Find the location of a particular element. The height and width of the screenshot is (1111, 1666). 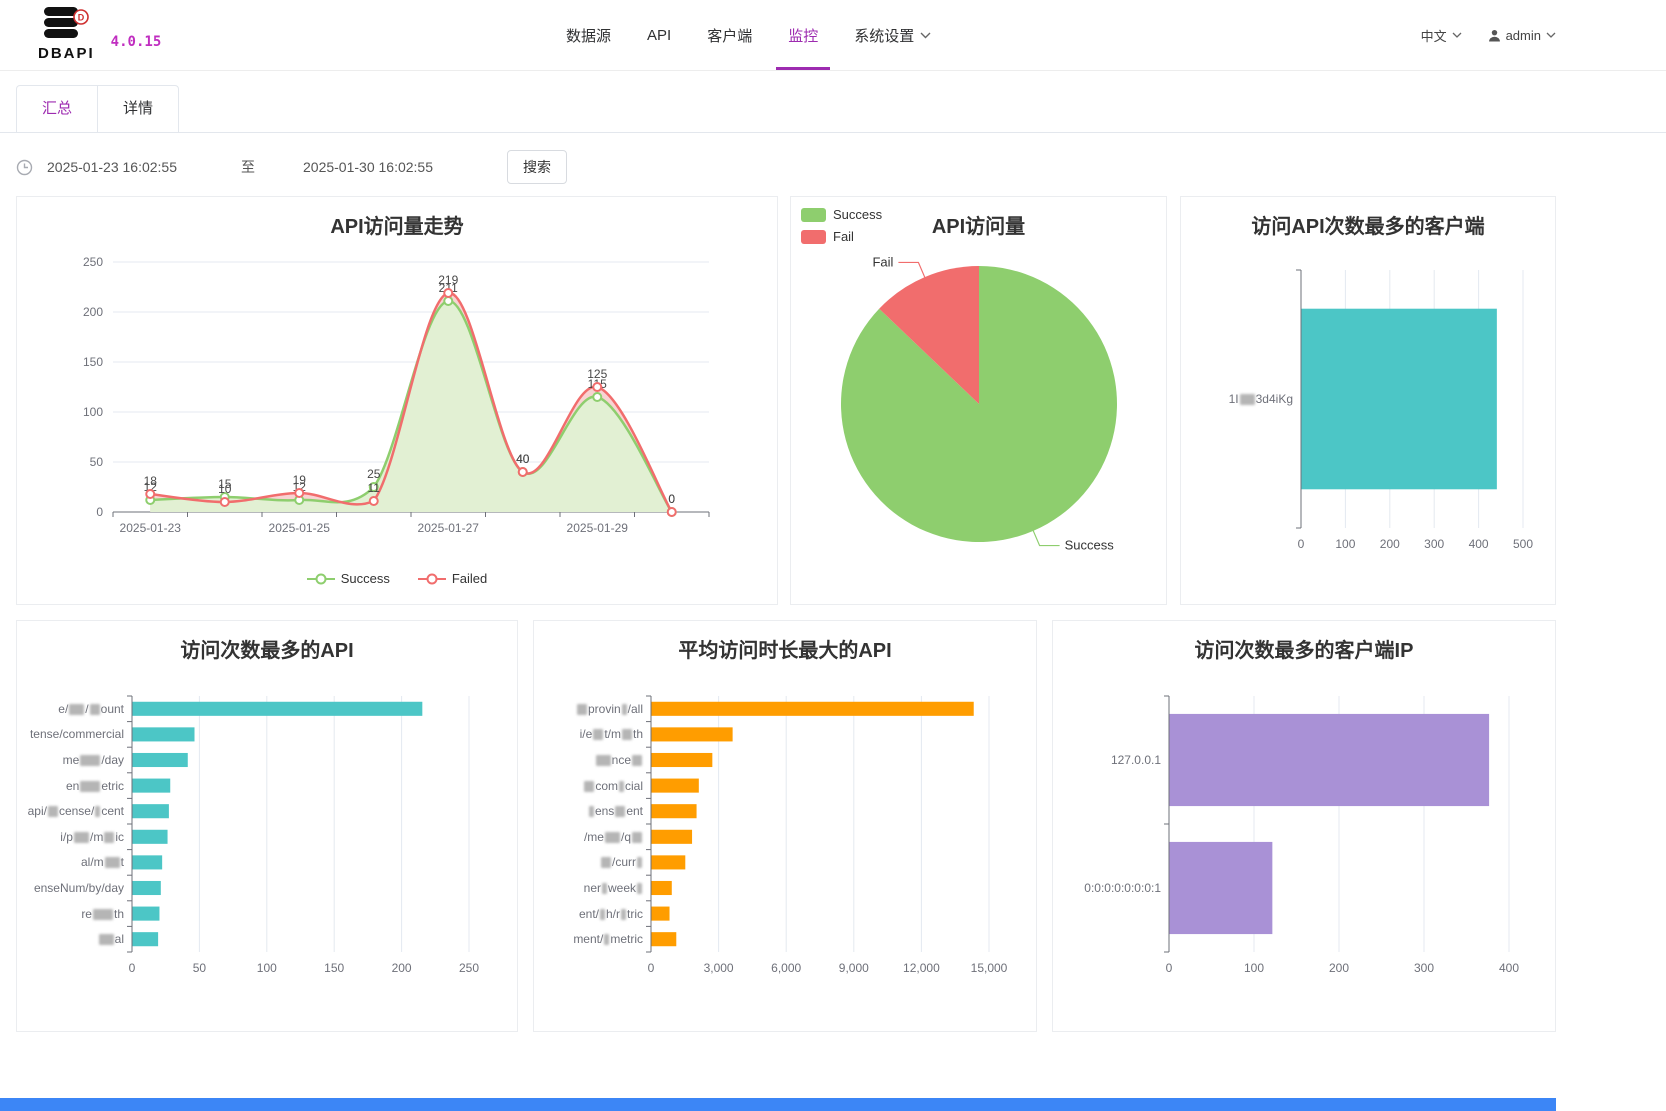

legend-swatch is located at coordinates (813, 236).